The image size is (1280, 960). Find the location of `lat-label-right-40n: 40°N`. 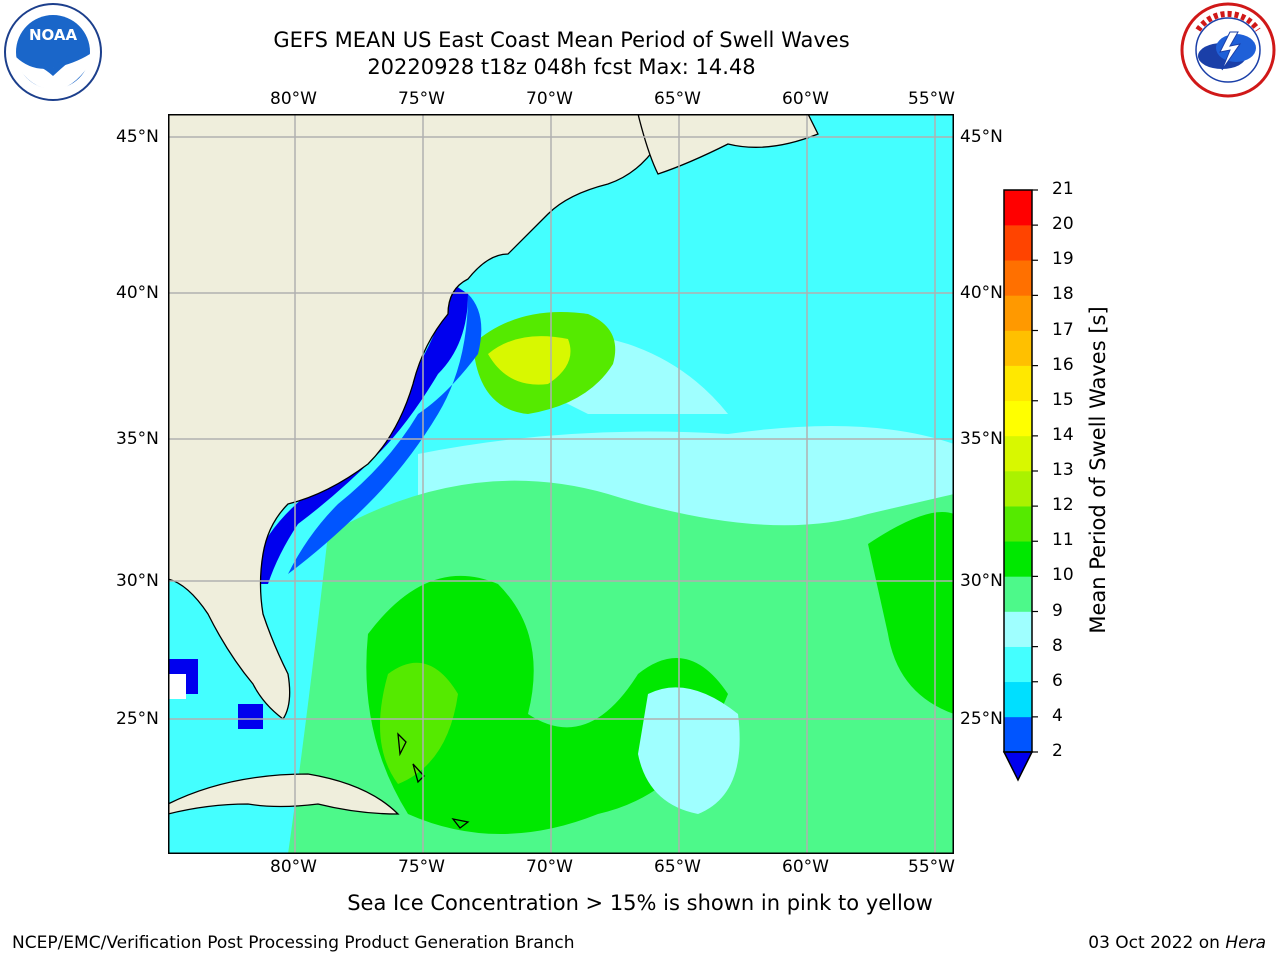

lat-label-right-40n: 40°N is located at coordinates (981, 293).